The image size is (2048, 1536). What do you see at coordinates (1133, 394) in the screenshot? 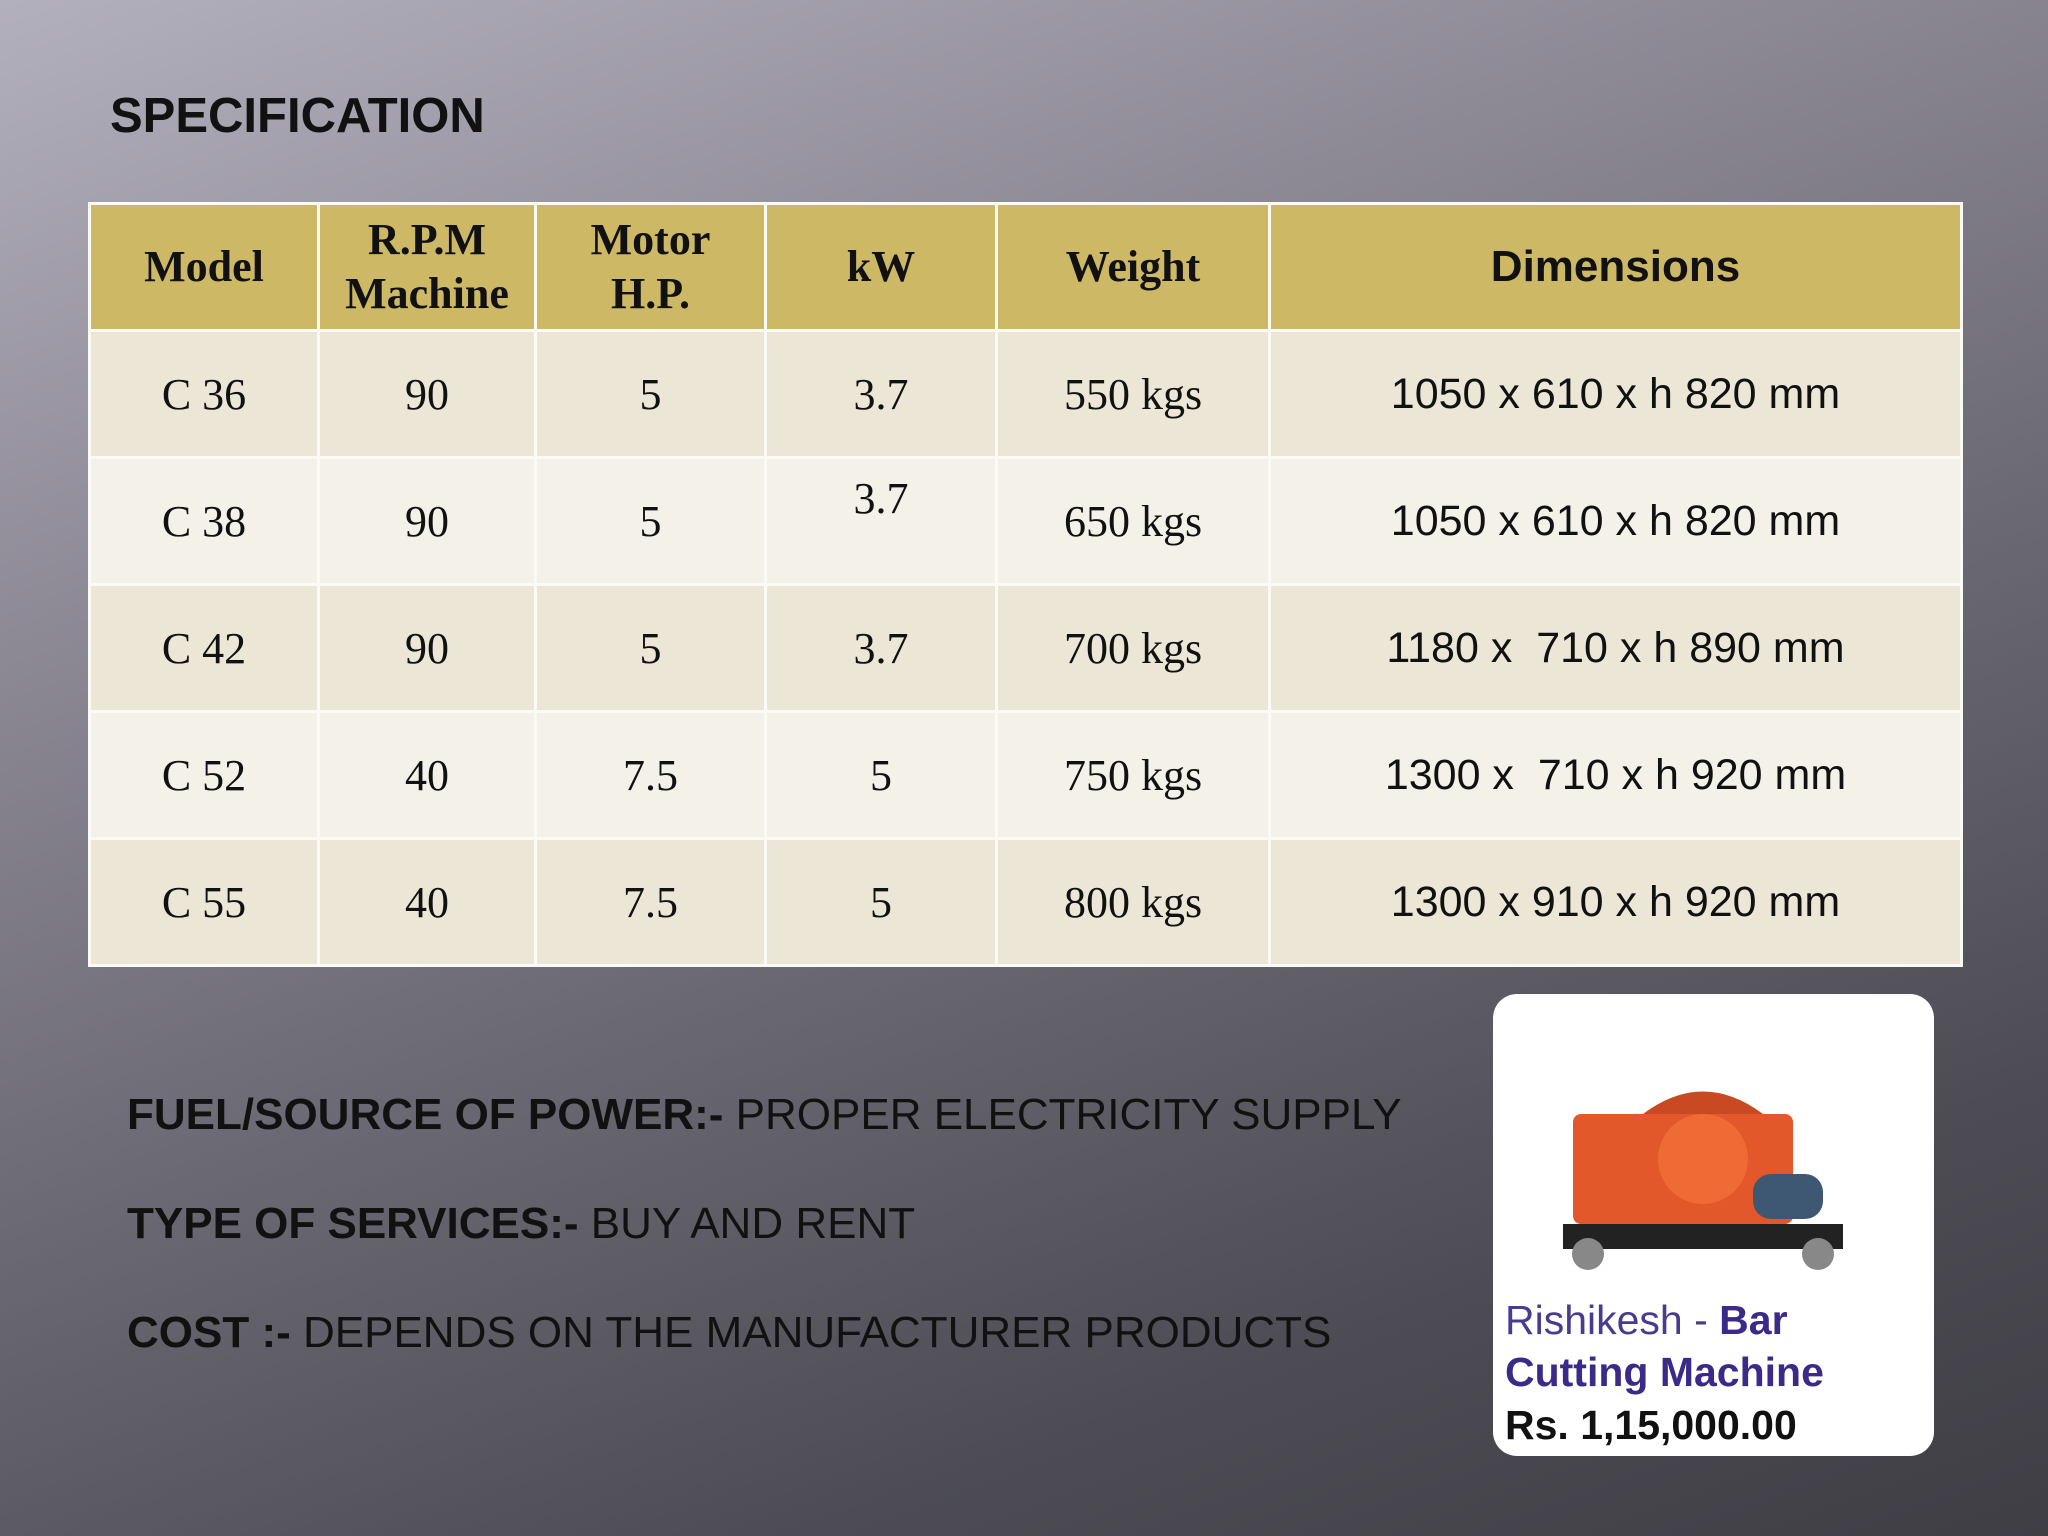
I see `table-cell: 550 kgs` at bounding box center [1133, 394].